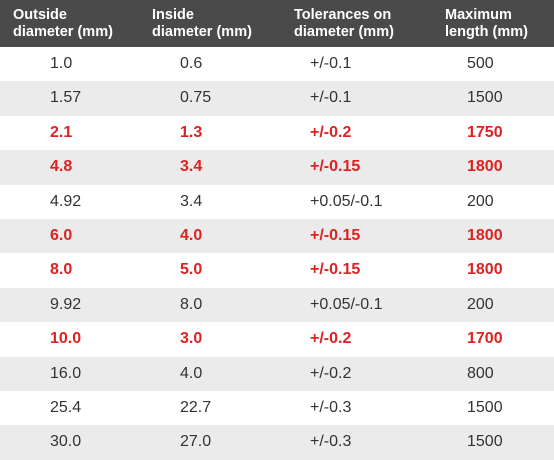  What do you see at coordinates (277, 305) in the screenshot?
I see `table-row: 9.92 8.0 +0.05/-0.1 200` at bounding box center [277, 305].